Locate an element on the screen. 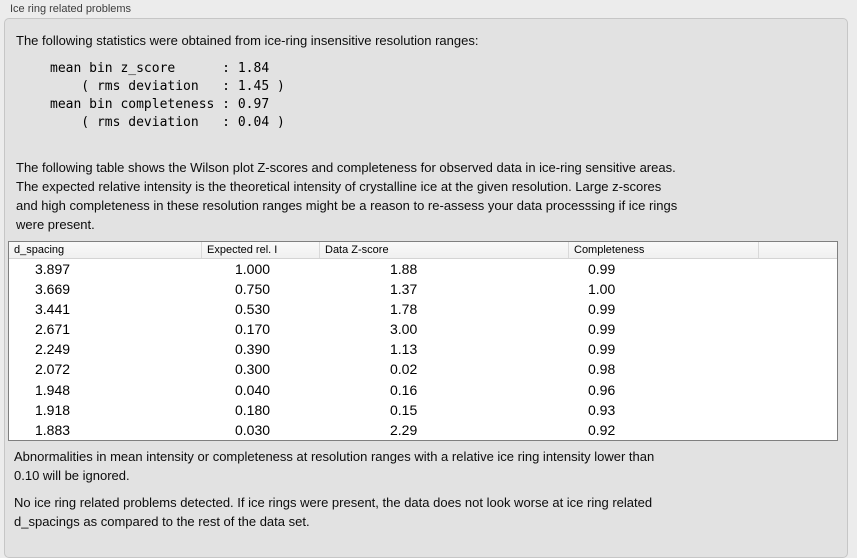 The width and height of the screenshot is (857, 558). cell-expected-rel-i: 0.750 is located at coordinates (253, 289).